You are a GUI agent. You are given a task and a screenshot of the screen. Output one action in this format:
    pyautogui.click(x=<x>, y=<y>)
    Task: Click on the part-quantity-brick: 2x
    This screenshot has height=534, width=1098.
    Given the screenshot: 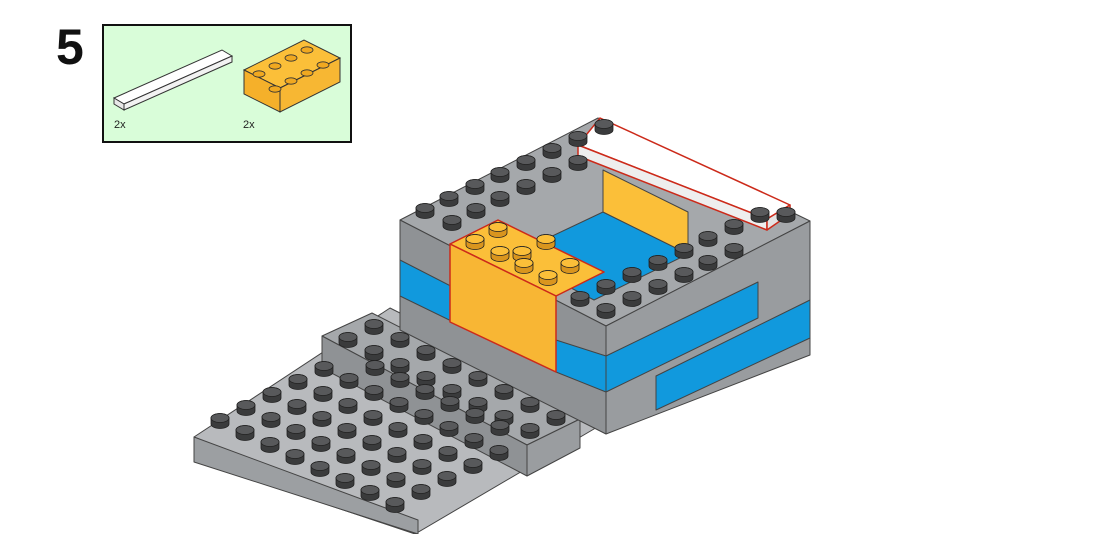 What is the action you would take?
    pyautogui.click(x=249, y=125)
    